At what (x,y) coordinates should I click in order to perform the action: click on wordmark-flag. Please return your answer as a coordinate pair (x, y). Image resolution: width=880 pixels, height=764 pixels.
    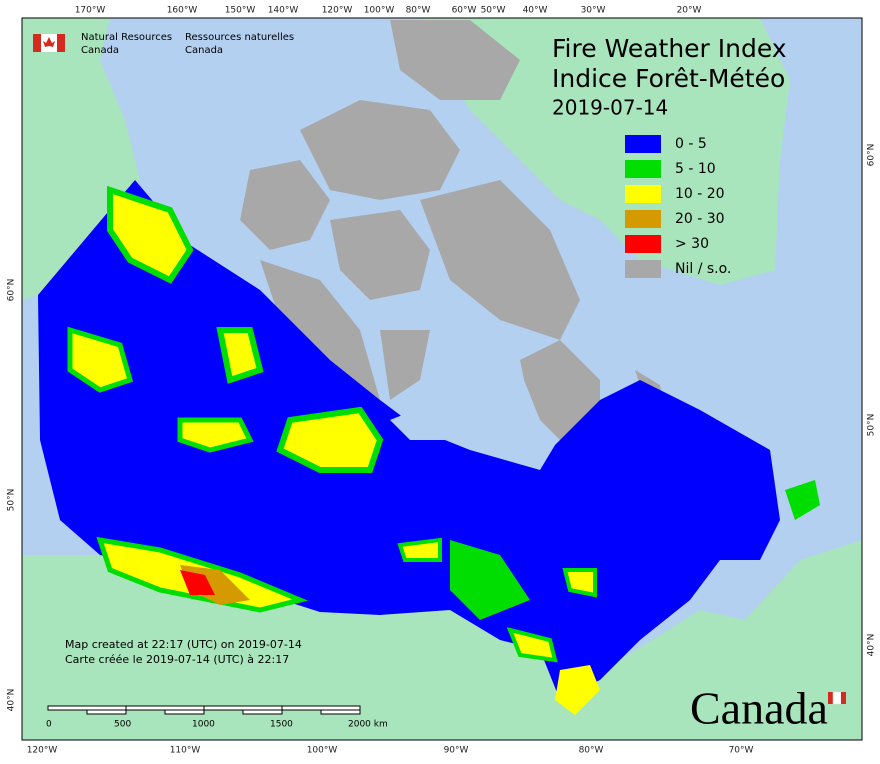
    Looking at the image, I should click on (837, 698).